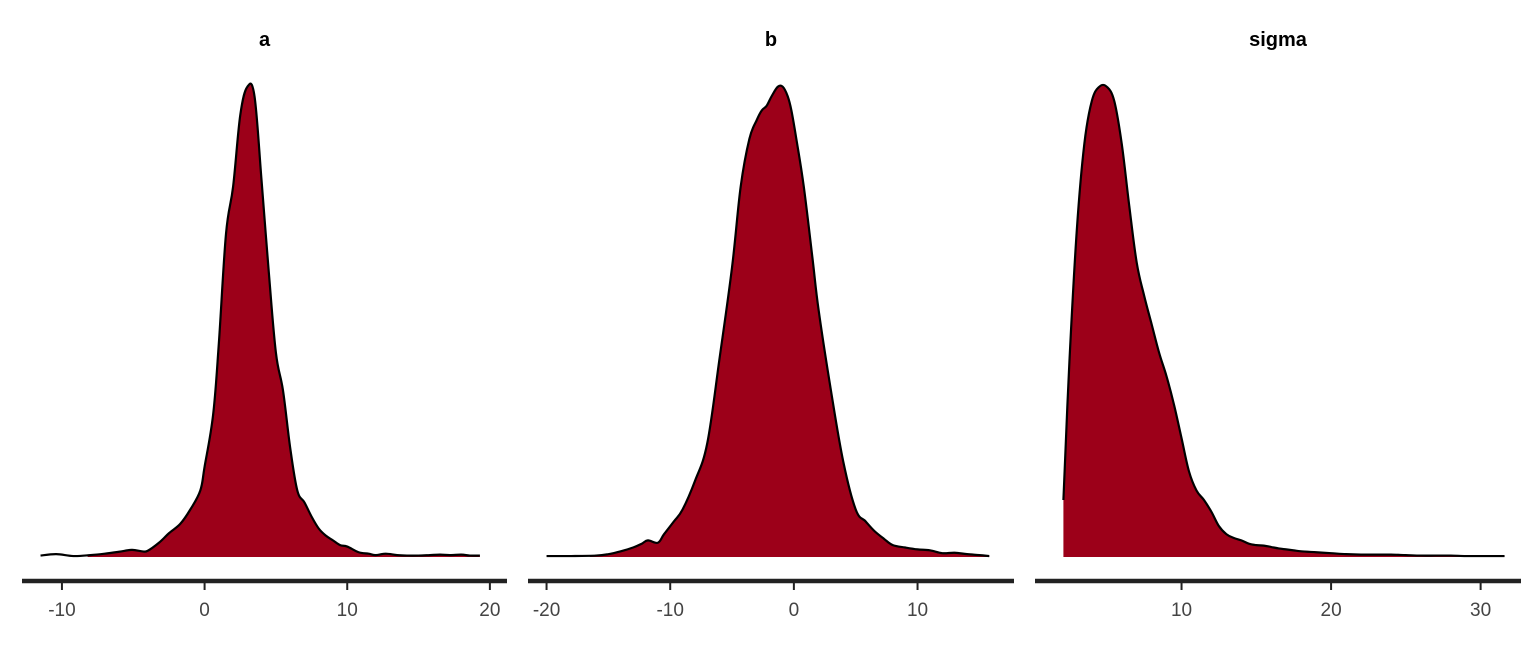 Image resolution: width=1536 pixels, height=672 pixels. I want to click on x-tick-label: 30, so click(1480, 610).